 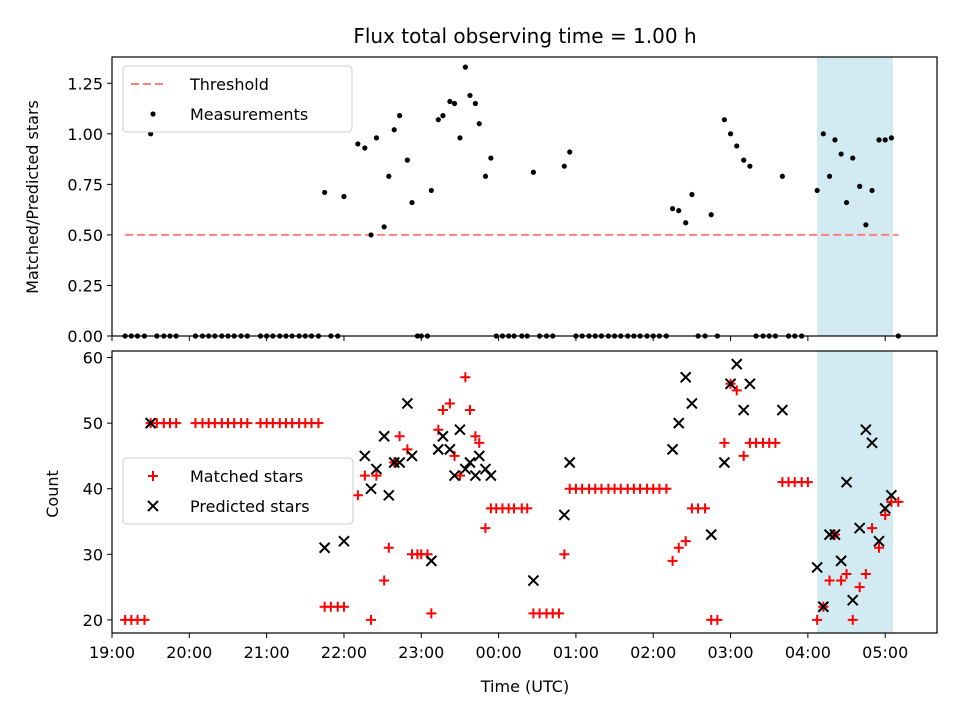 I want to click on y-tick-label: 0.00, so click(x=85, y=336).